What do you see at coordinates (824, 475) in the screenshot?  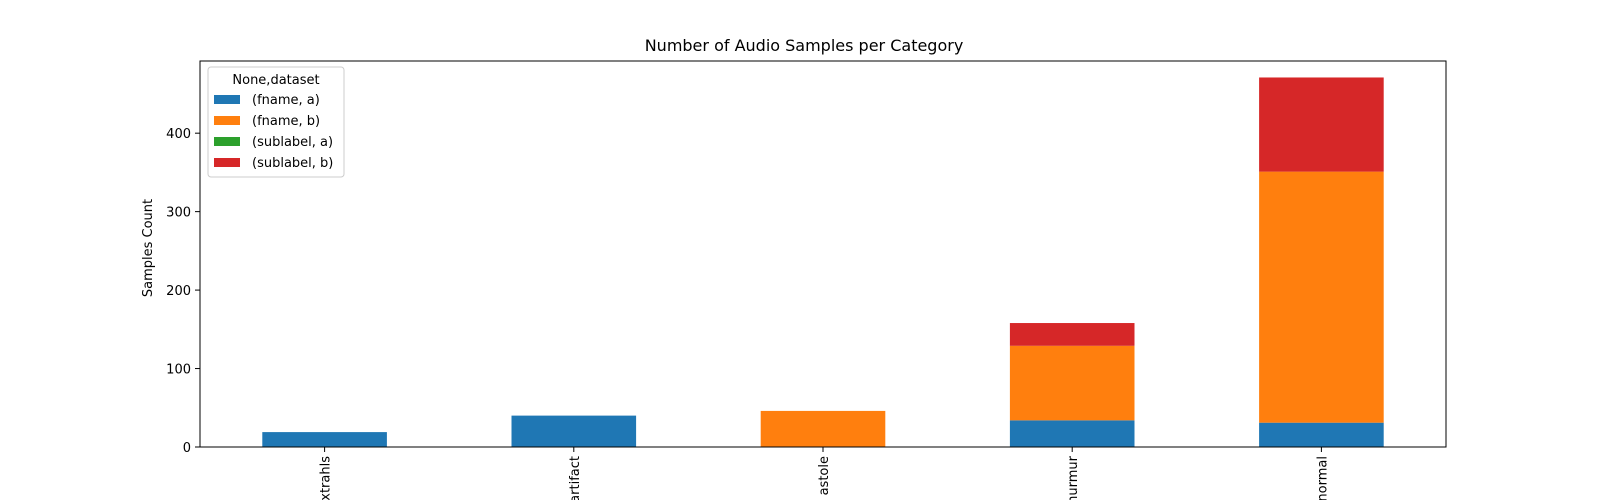 I see `x-tick-label-extrastole: astole` at bounding box center [824, 475].